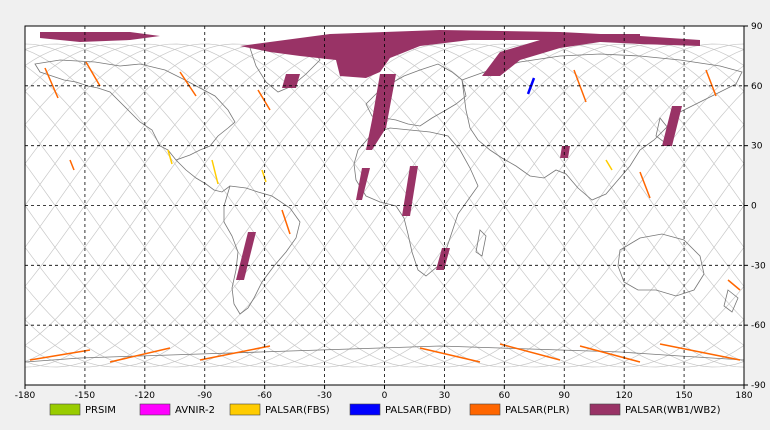 Image resolution: width=770 pixels, height=430 pixels. I want to click on longitude-tick-label: -150, so click(85, 396).